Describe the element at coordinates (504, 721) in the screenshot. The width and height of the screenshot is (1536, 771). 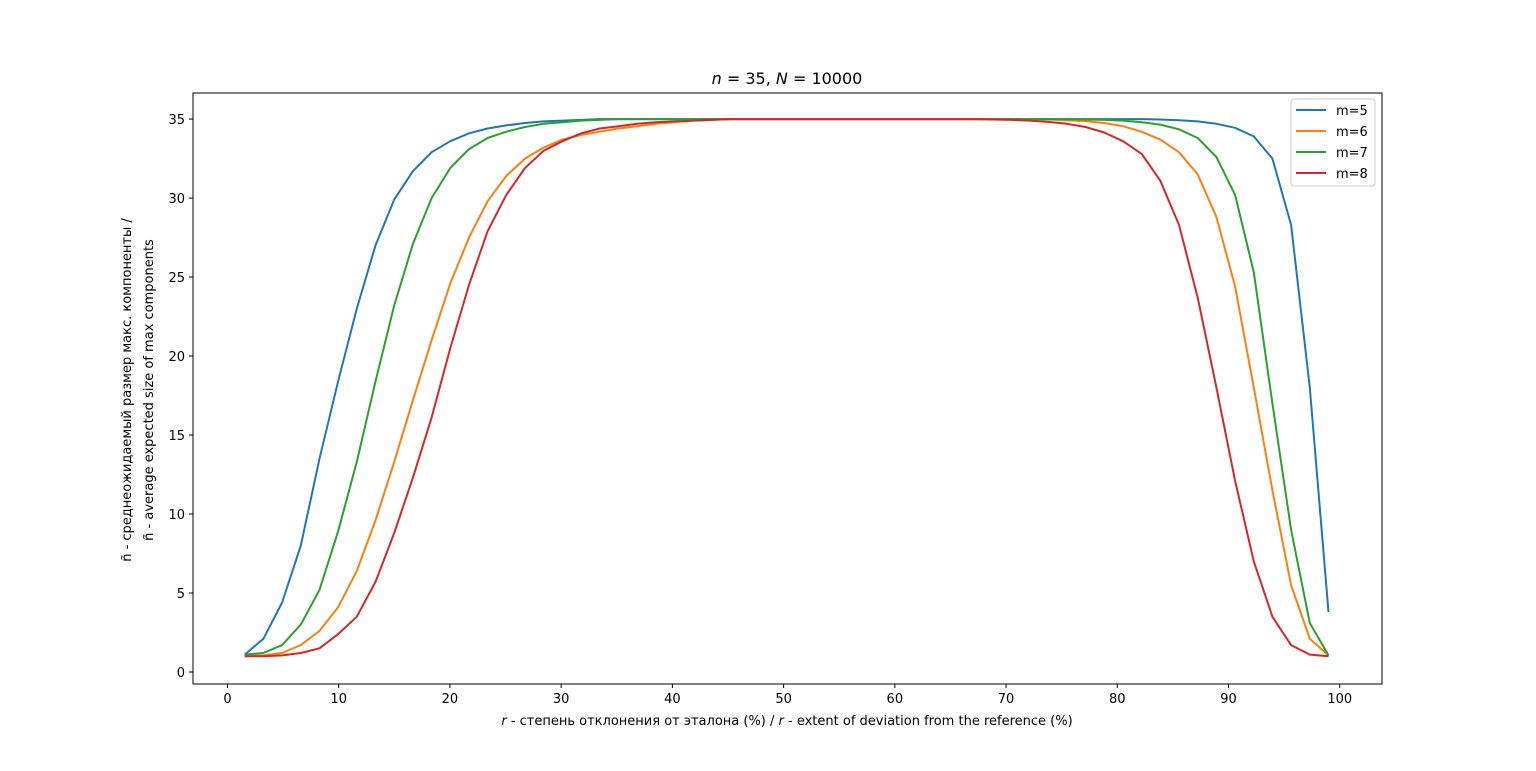
I see `x-label-var: r` at that location.